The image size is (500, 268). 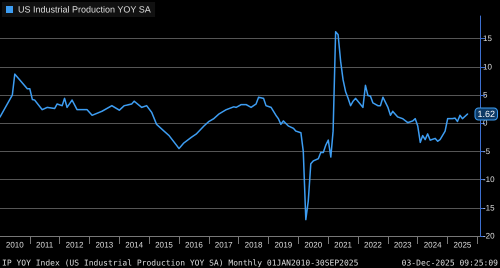 What do you see at coordinates (489, 179) in the screenshot?
I see `y-tick-label: -10` at bounding box center [489, 179].